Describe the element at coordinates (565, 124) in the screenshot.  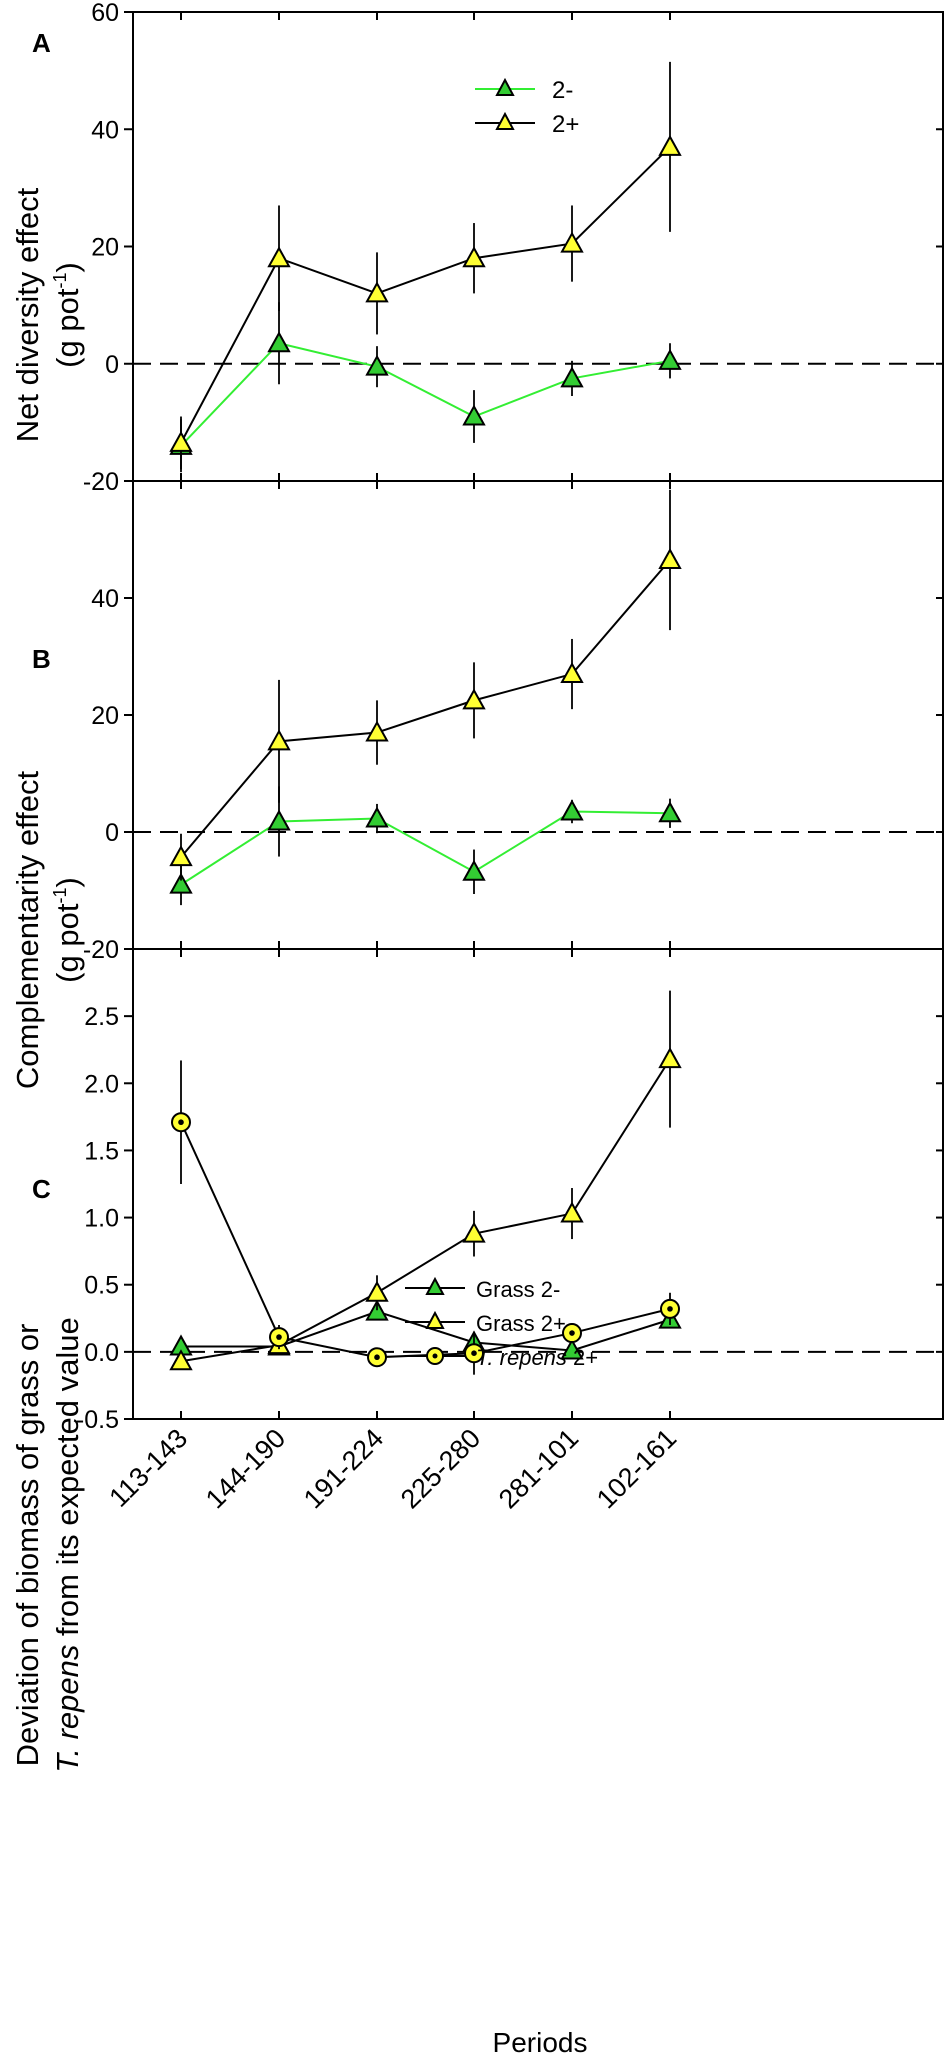
I see `legend-a-label-2: 2+` at that location.